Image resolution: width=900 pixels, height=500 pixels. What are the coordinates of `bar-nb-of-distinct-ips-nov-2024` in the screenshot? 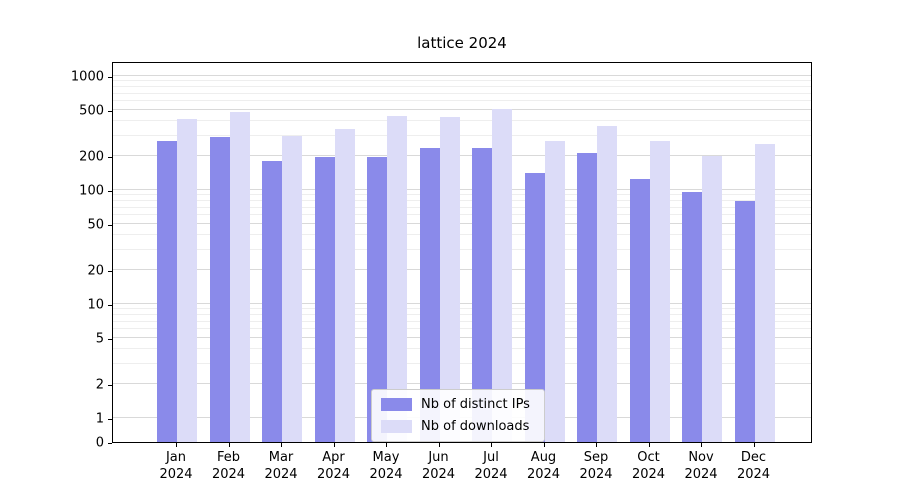 It's located at (692, 316).